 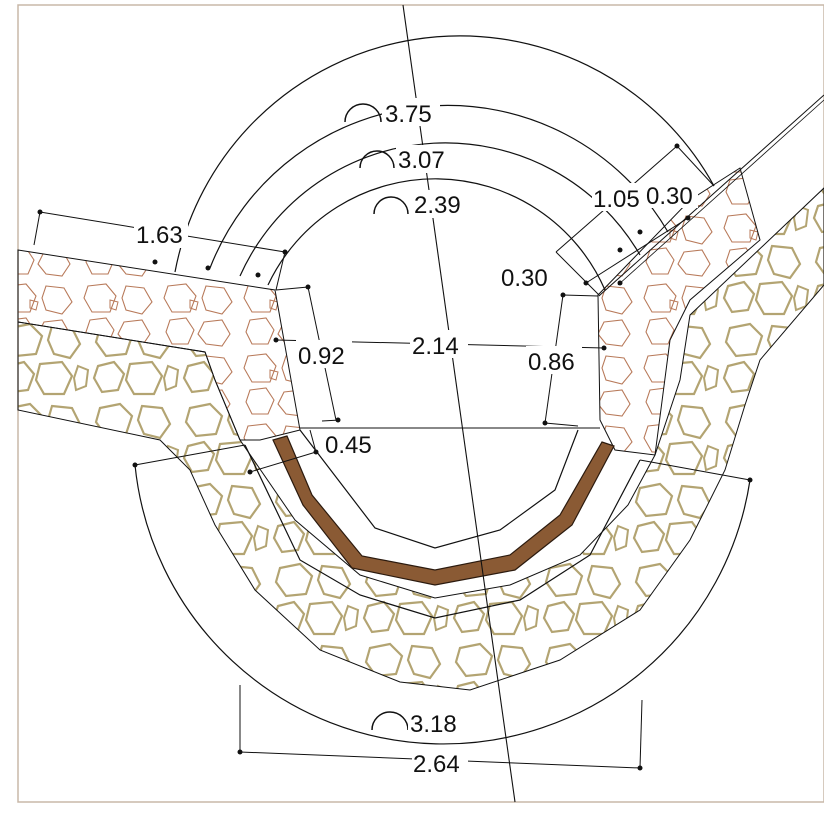 What do you see at coordinates (433, 724) in the screenshot?
I see `label-bottom-arc: 3.18` at bounding box center [433, 724].